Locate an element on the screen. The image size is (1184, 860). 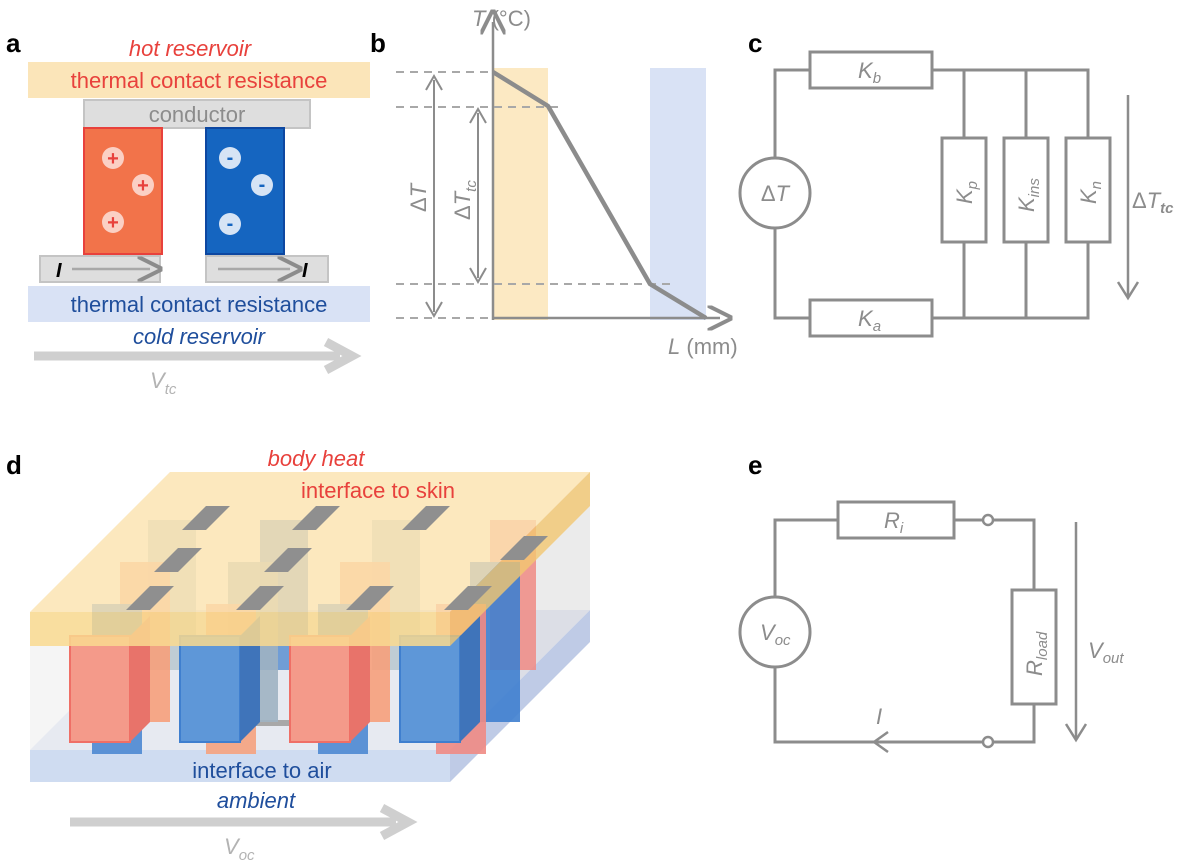
ambient-label: ambient is located at coordinates (256, 800).